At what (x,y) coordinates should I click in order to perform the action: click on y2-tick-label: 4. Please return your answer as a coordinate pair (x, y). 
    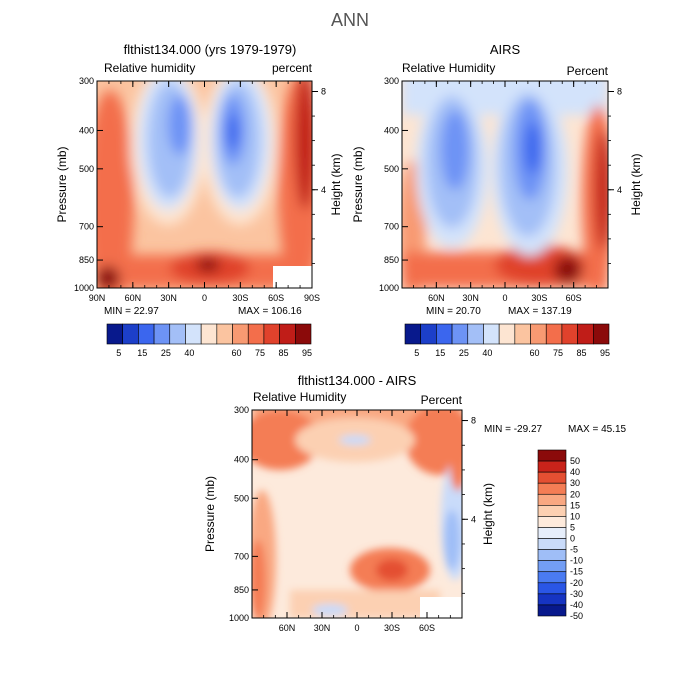
    Looking at the image, I should click on (323, 190).